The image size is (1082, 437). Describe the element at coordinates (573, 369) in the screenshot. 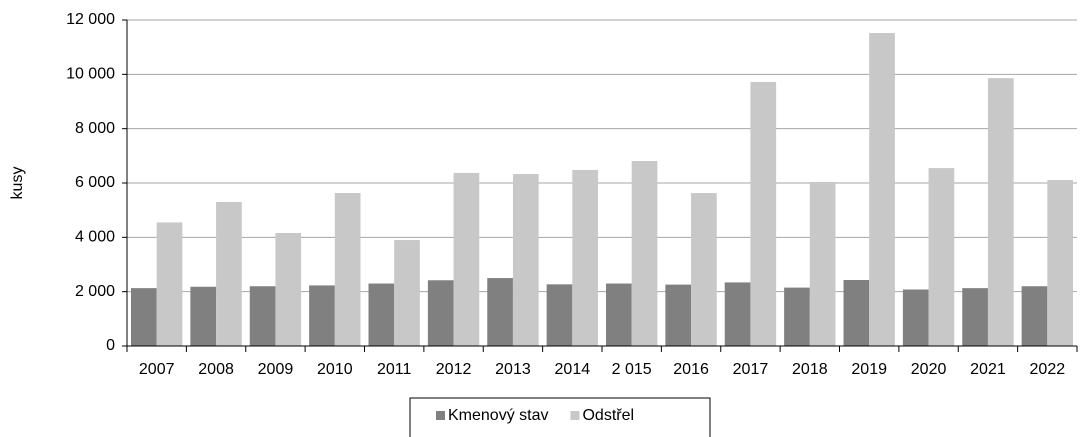

I see `x-tick-label: 2014` at that location.